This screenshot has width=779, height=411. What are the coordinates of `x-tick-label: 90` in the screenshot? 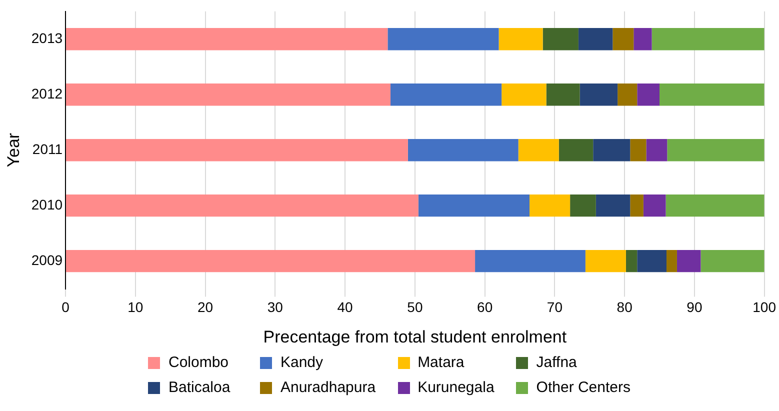 It's located at (694, 307).